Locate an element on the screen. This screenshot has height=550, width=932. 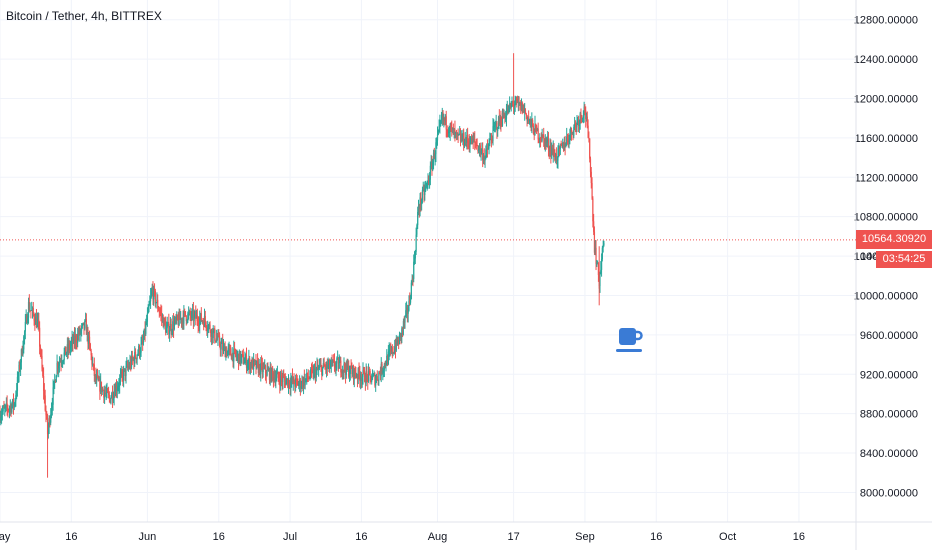
coffee-cup-icon is located at coordinates (630, 341).